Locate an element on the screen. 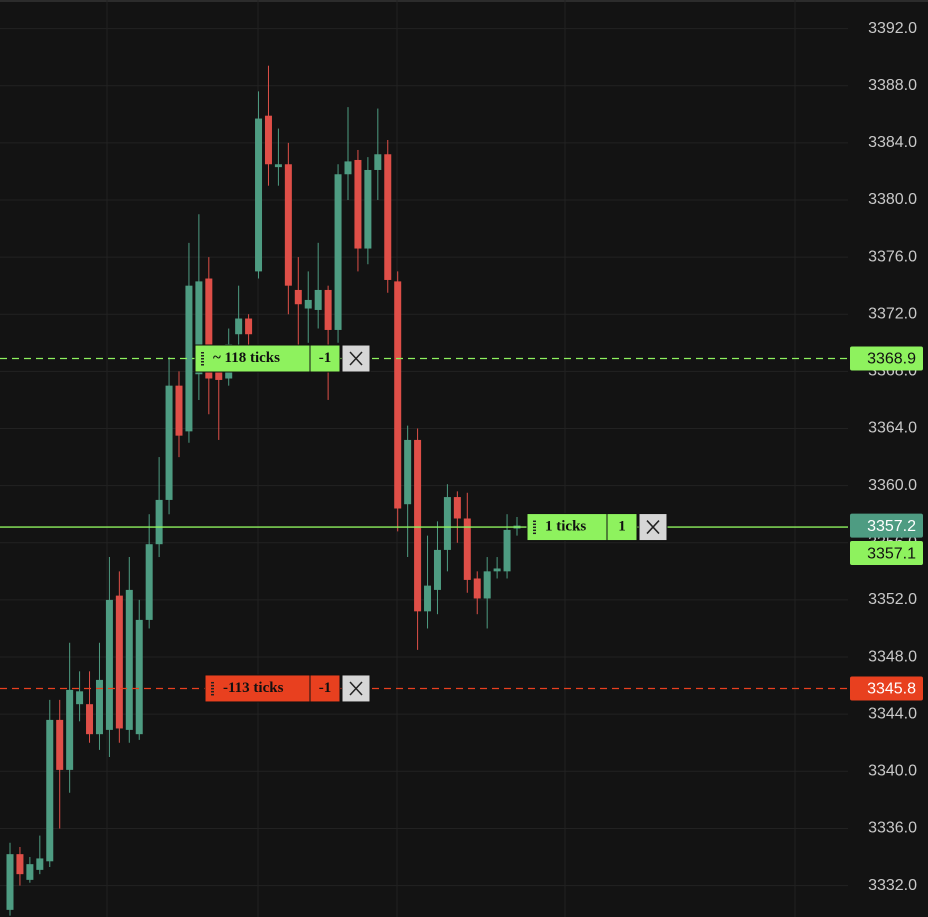 This screenshot has height=917, width=928. y-tick-label: 3376.0 is located at coordinates (892, 256).